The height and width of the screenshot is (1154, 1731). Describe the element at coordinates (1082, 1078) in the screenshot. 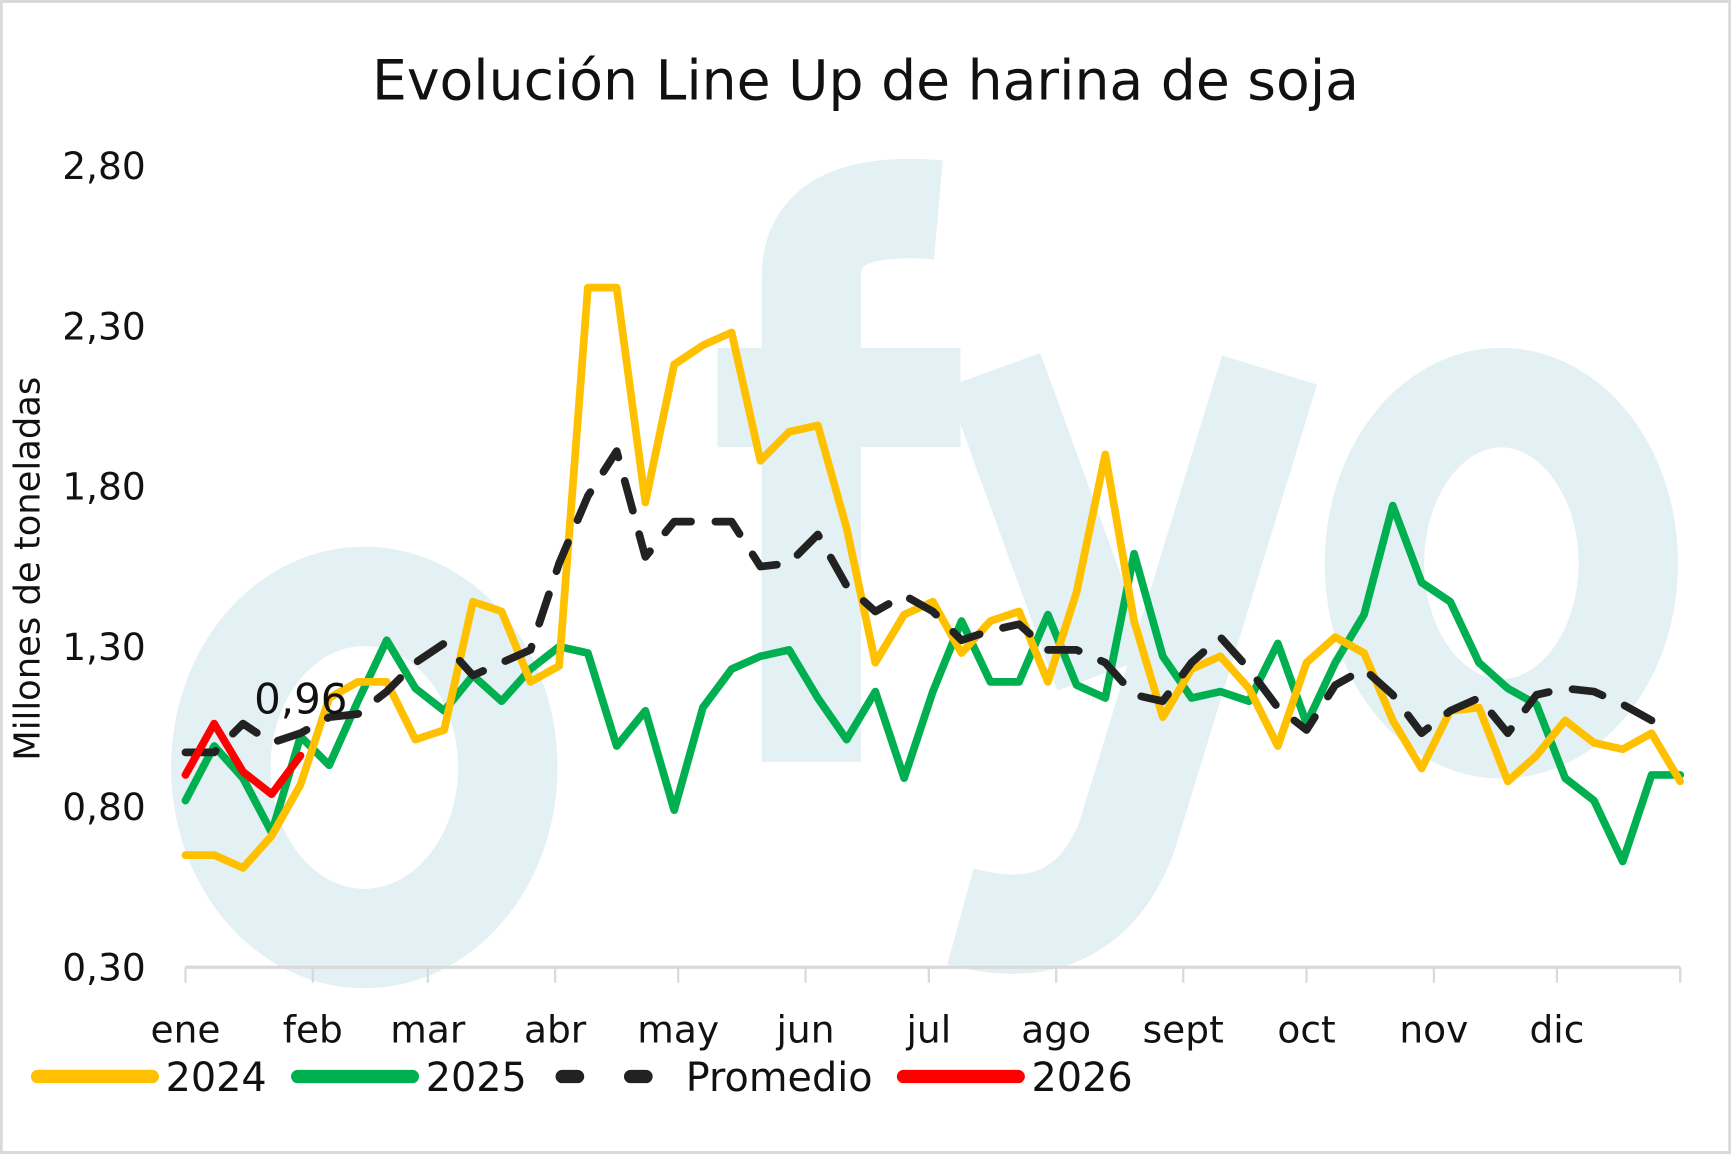

I see `legend-label: 2026` at that location.